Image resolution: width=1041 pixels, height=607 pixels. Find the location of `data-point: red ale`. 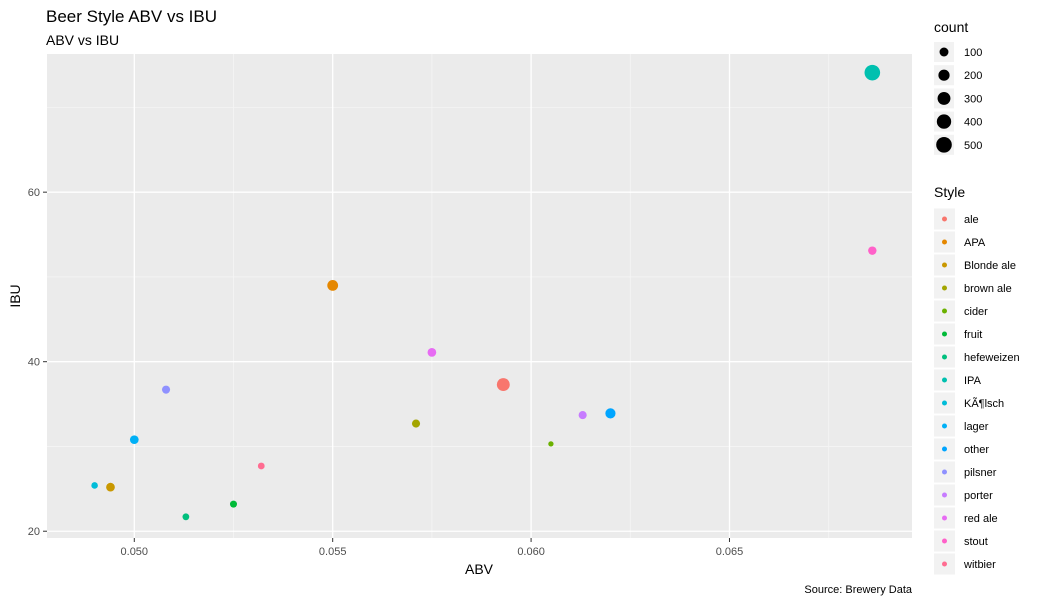

data-point: red ale is located at coordinates (432, 352).